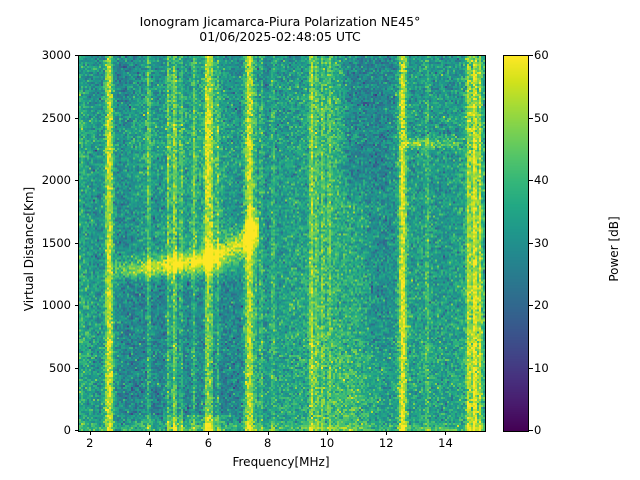  I want to click on x-axis-tick-label: 14, so click(445, 443).